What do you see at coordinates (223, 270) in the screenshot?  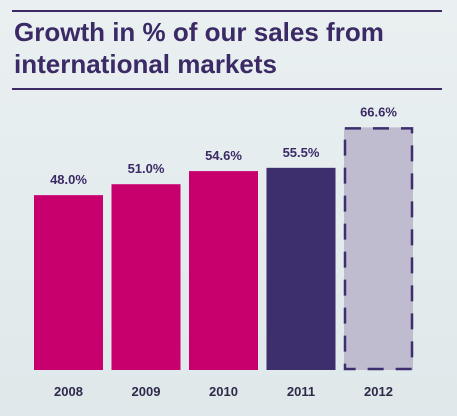 I see `bar-2010` at bounding box center [223, 270].